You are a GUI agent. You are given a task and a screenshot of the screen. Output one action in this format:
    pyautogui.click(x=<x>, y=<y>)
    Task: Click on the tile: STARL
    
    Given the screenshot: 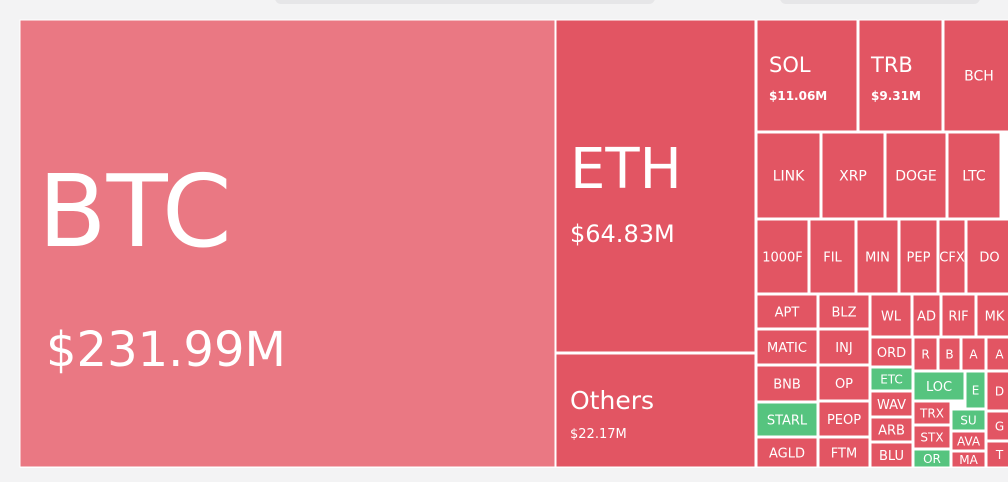 What is the action you would take?
    pyautogui.click(x=787, y=419)
    